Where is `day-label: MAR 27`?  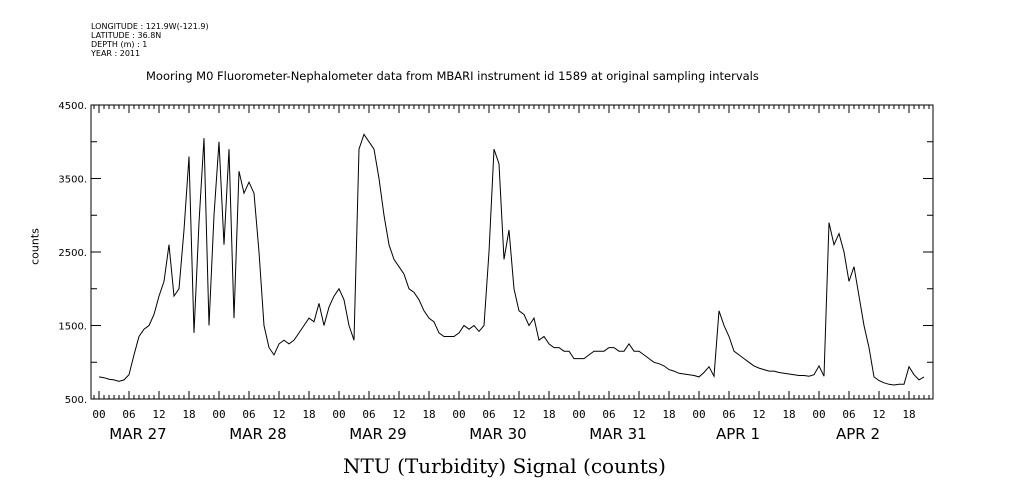 day-label: MAR 27 is located at coordinates (137, 434).